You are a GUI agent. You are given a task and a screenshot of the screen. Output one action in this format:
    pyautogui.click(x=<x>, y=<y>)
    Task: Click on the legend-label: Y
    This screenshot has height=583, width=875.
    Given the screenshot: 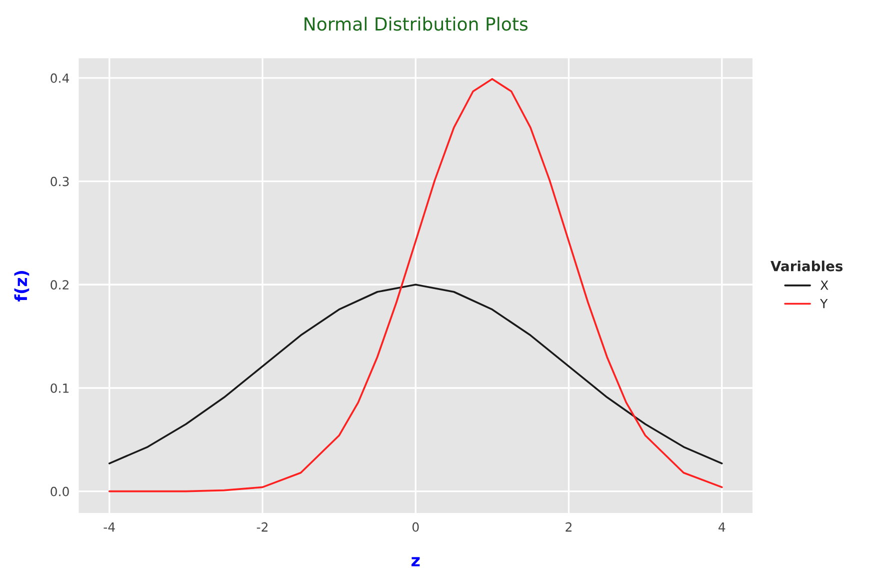 What is the action you would take?
    pyautogui.click(x=824, y=303)
    